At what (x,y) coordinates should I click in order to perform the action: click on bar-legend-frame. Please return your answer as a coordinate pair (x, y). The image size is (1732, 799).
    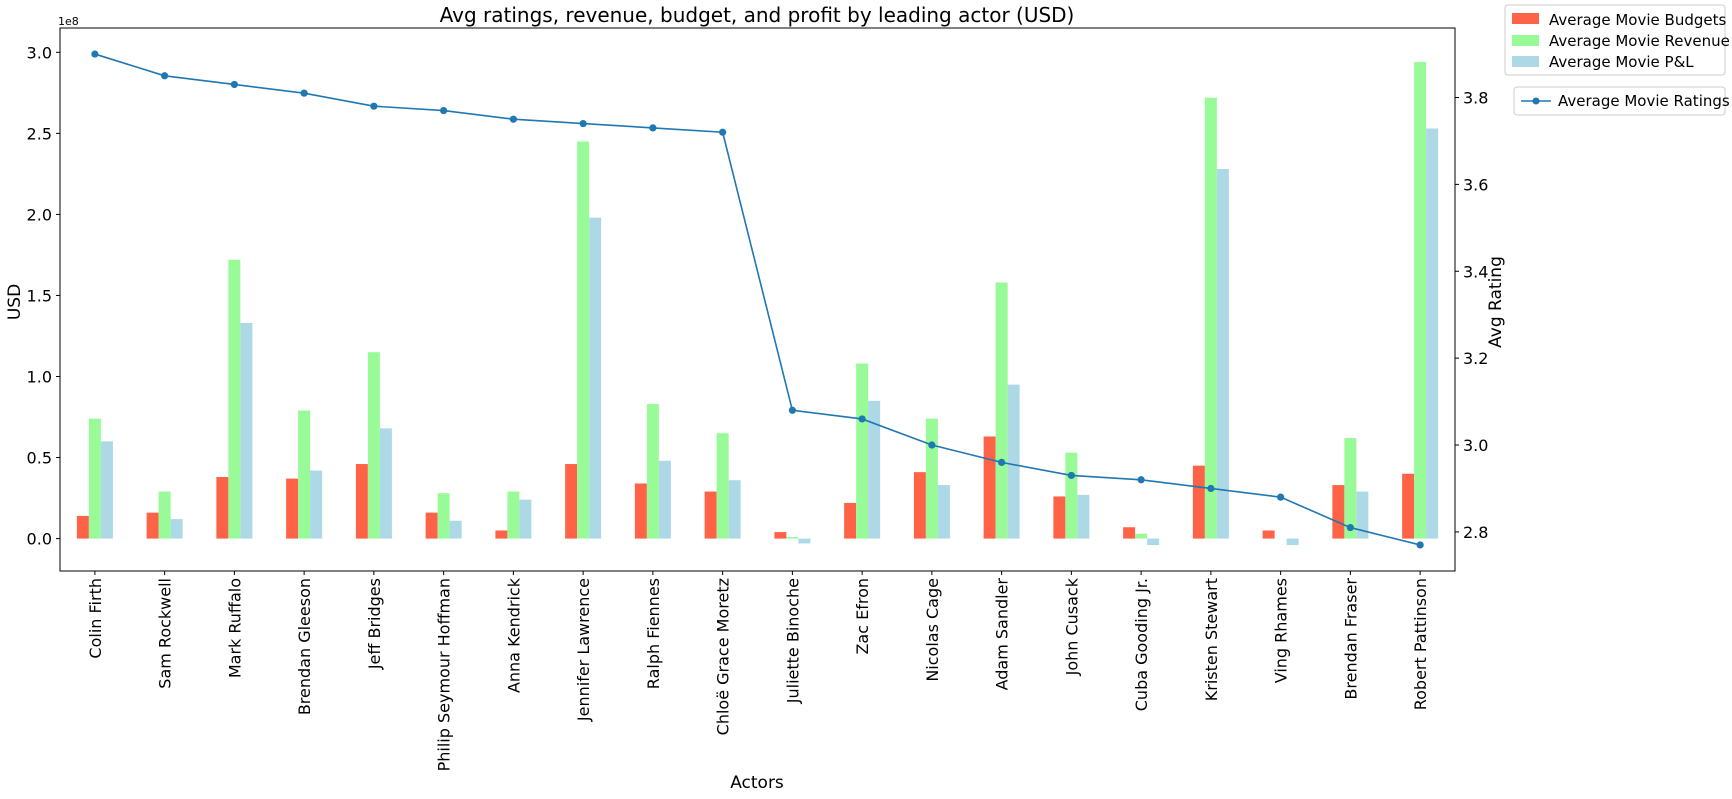
    Looking at the image, I should click on (1615, 40).